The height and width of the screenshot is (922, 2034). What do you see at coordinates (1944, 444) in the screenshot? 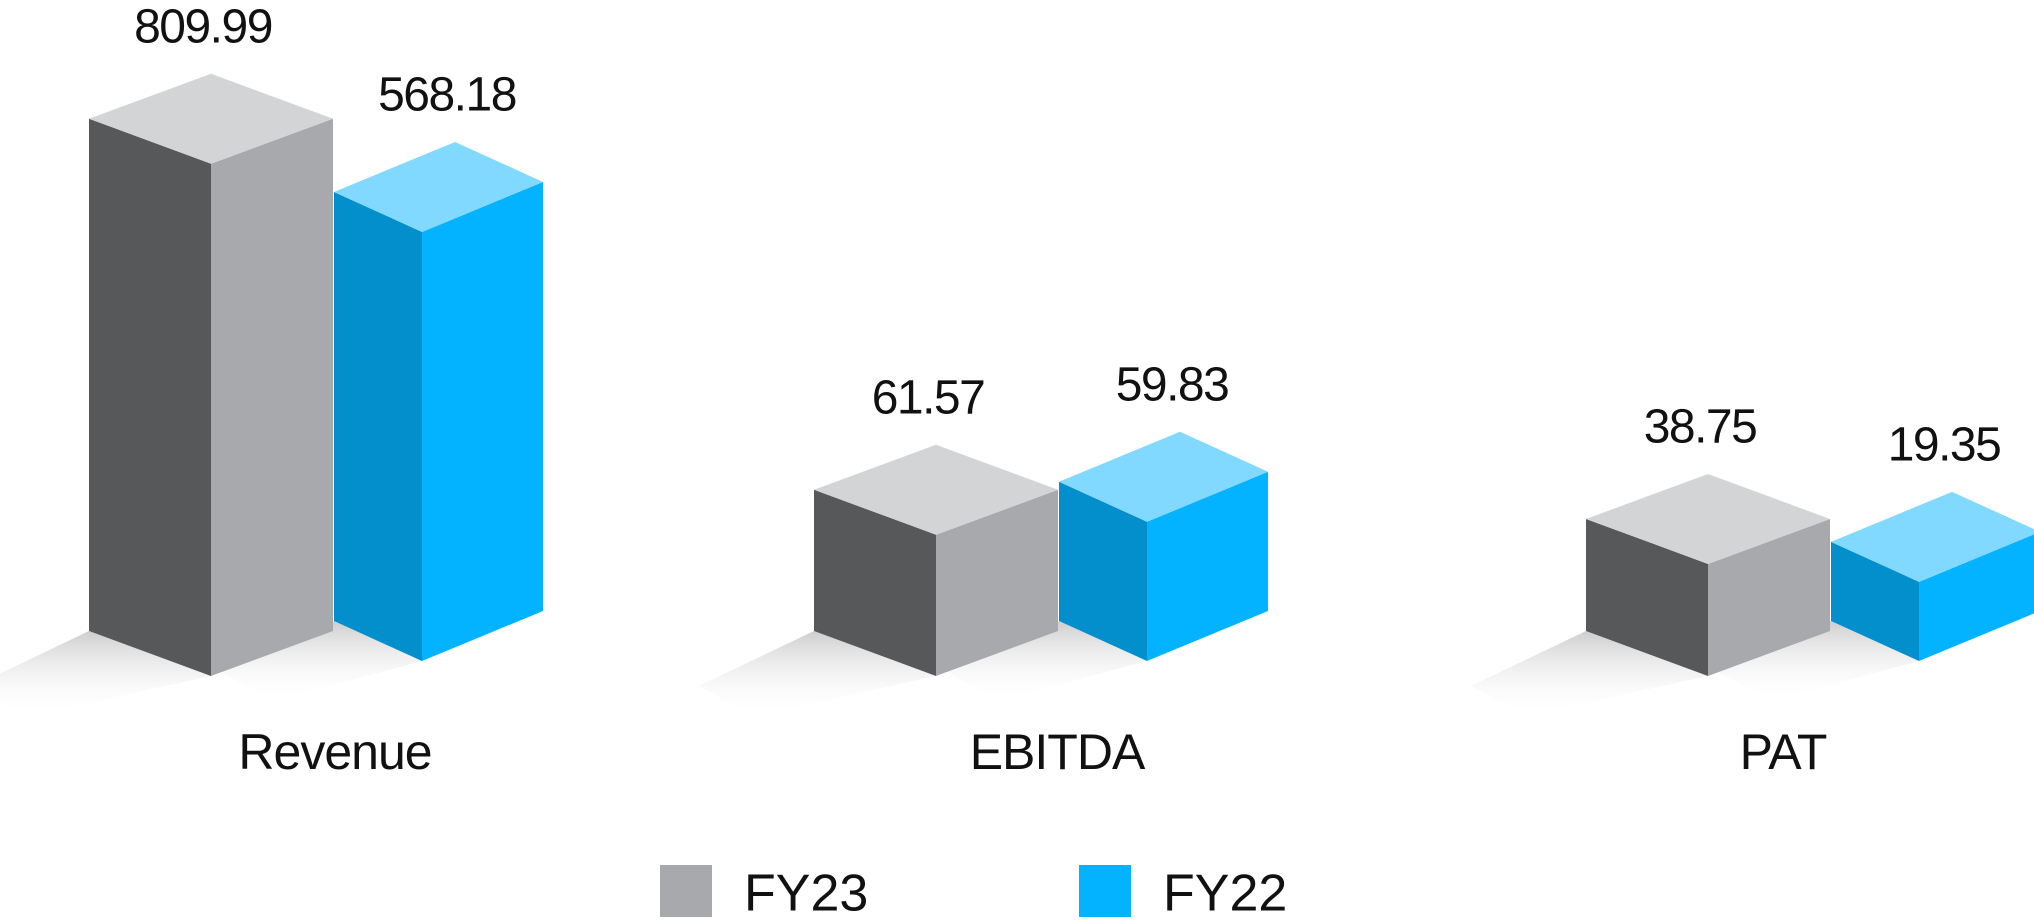
I see `value-label: 19.35` at bounding box center [1944, 444].